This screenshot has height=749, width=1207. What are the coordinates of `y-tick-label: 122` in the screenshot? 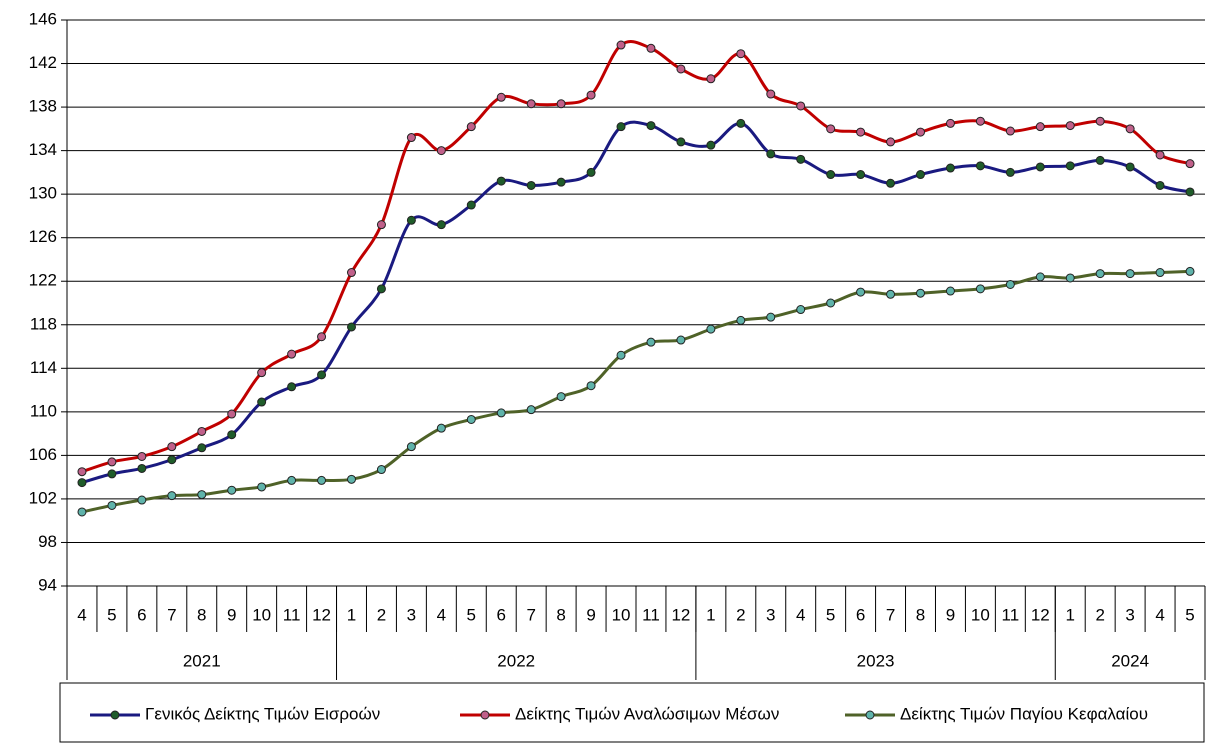 It's located at (43, 280).